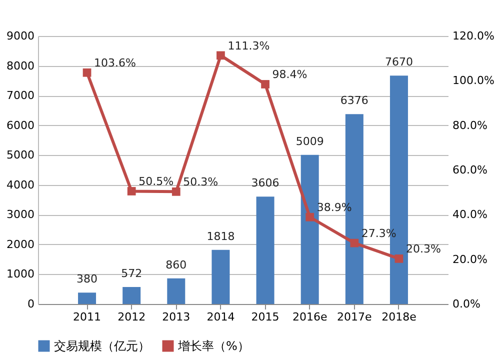  I want to click on y-tick-label: 2000, so click(20, 244).